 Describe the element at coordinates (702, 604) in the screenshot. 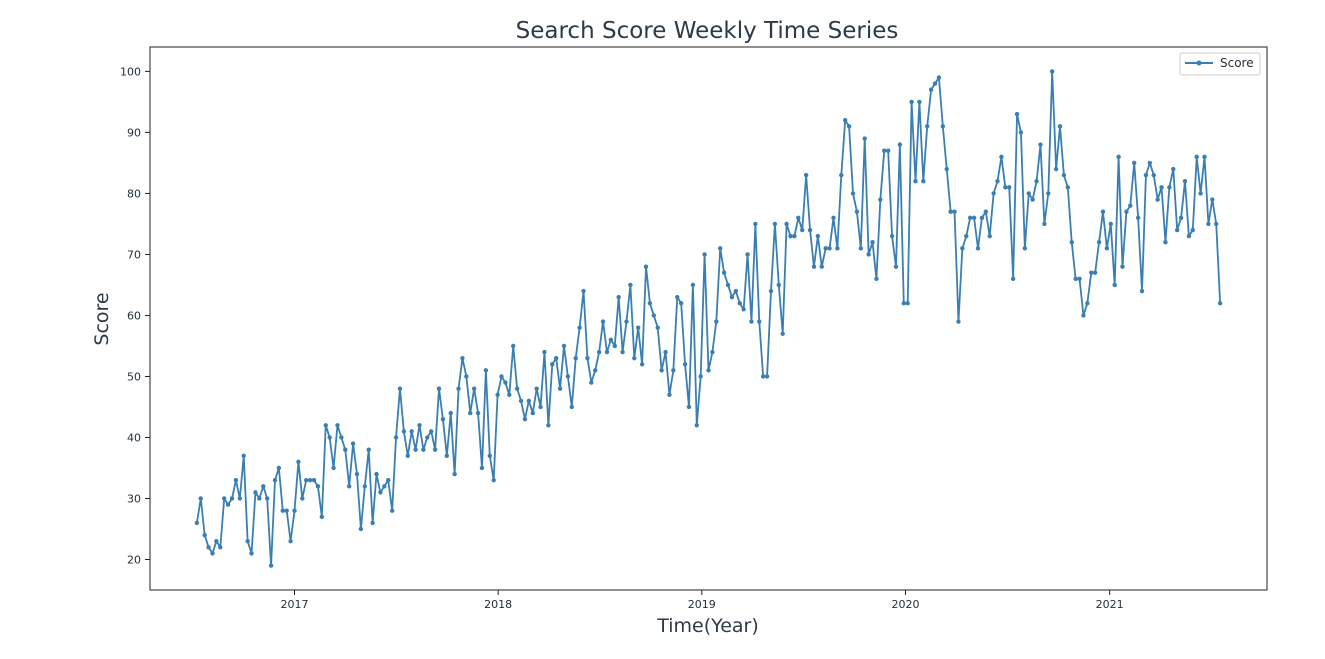

I see `x-tick-label: 2019` at that location.